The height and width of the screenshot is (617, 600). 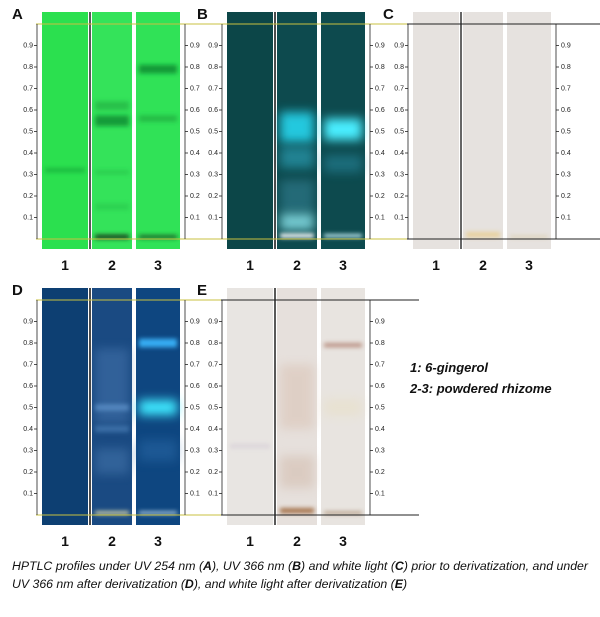 What do you see at coordinates (405, 584) in the screenshot?
I see `caption-part: )` at bounding box center [405, 584].